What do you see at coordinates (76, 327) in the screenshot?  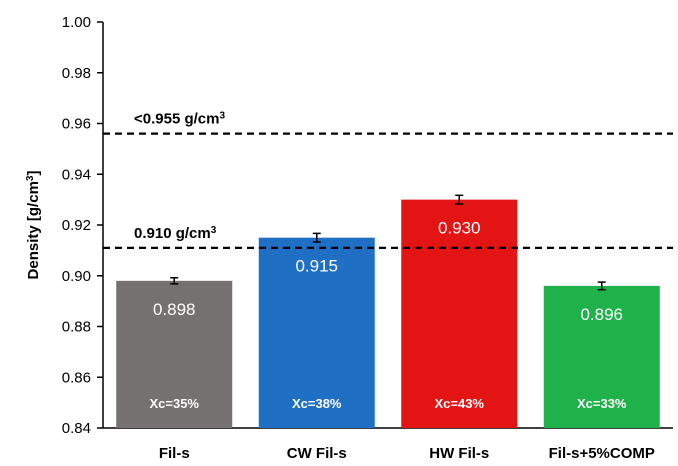 I see `y-tick-label: 0.88` at bounding box center [76, 327].